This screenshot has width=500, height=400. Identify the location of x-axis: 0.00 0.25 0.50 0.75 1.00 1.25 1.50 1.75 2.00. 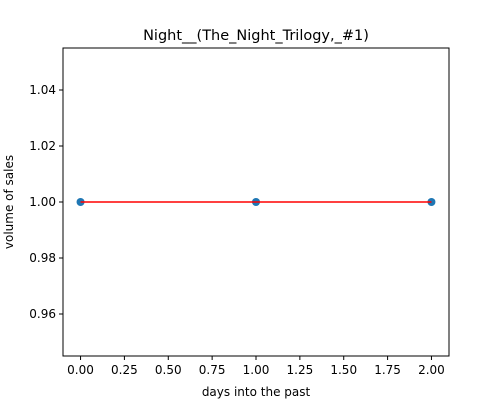
(256, 366).